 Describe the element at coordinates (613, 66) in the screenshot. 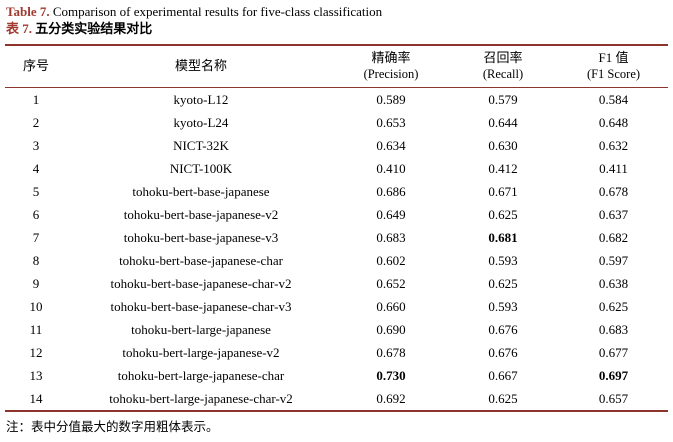

I see `header-f1: F1 值 (F1 Score)` at that location.